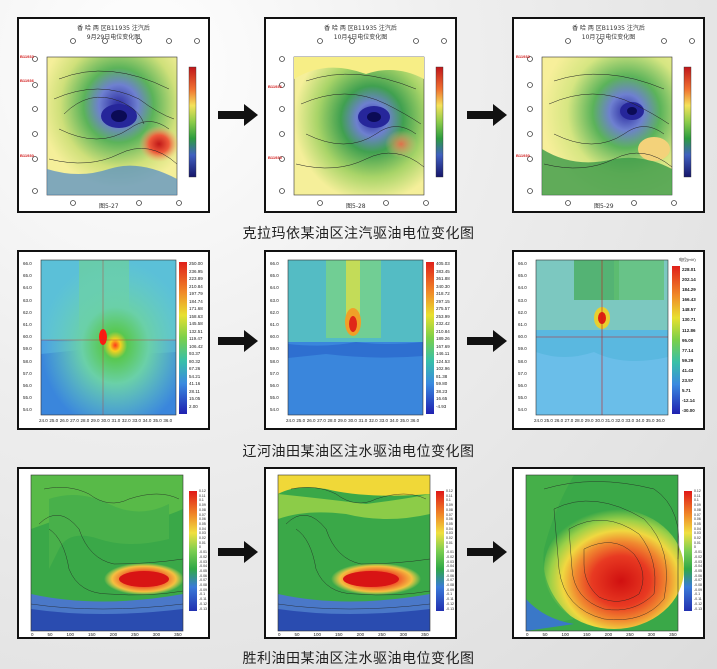  I want to click on panel-date: 10月7日电位变化图, so click(608, 37).